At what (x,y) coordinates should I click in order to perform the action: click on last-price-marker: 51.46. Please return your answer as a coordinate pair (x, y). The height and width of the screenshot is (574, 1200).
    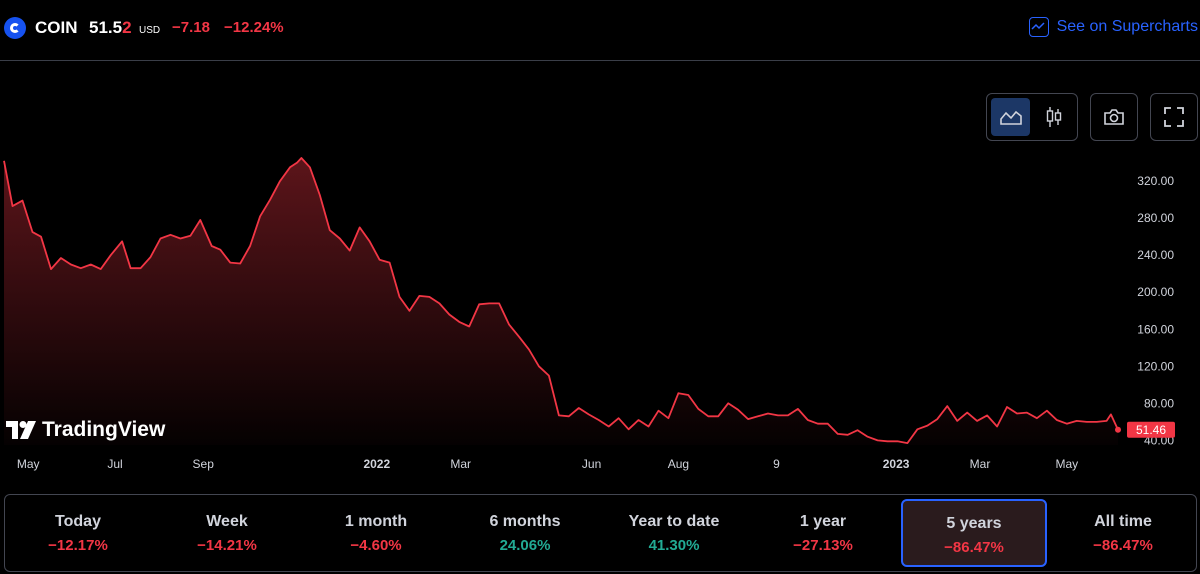
    Looking at the image, I should click on (1145, 429).